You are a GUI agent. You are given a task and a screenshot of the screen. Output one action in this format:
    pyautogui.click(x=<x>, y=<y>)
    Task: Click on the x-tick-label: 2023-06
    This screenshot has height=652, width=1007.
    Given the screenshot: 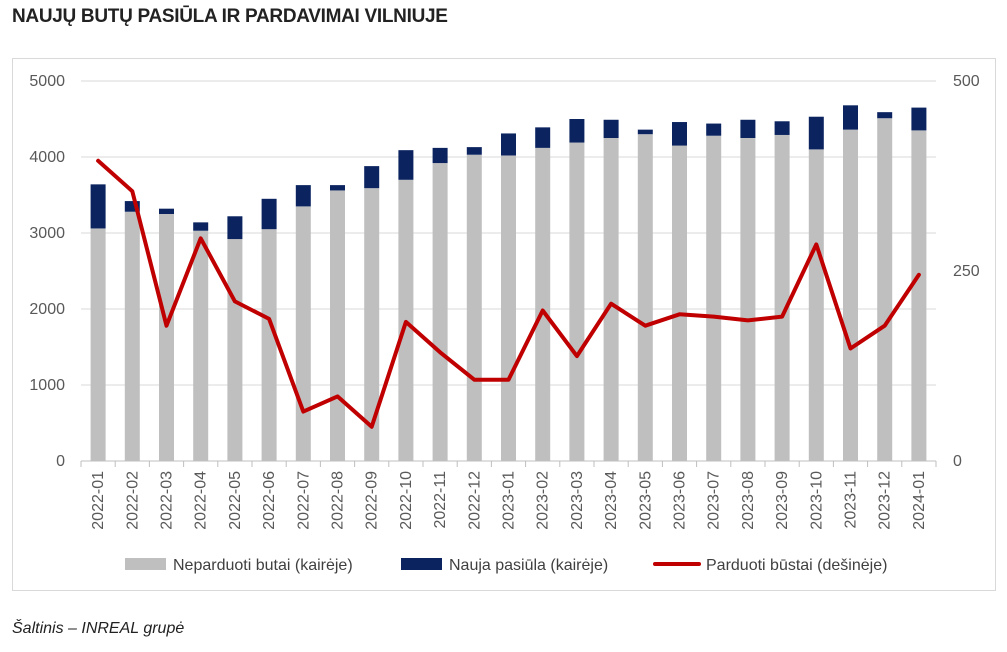 What is the action you would take?
    pyautogui.click(x=680, y=500)
    